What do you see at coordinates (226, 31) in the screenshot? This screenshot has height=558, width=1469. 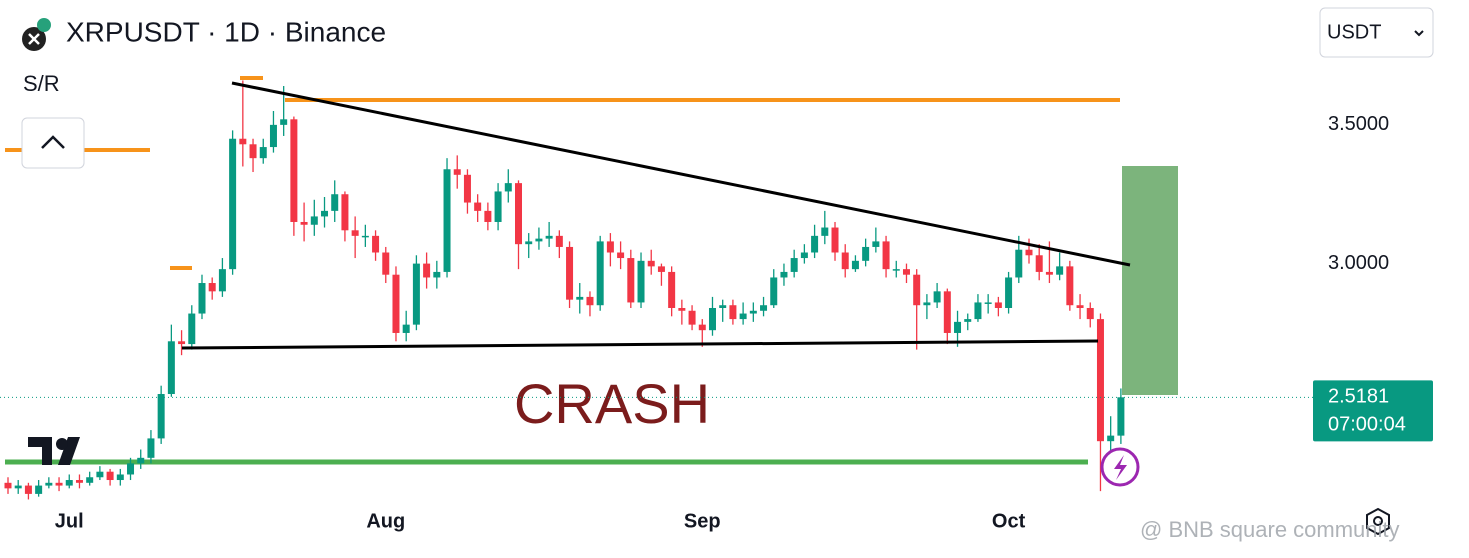 I see `chart-title: XRPUSDT · 1D · Binance` at bounding box center [226, 31].